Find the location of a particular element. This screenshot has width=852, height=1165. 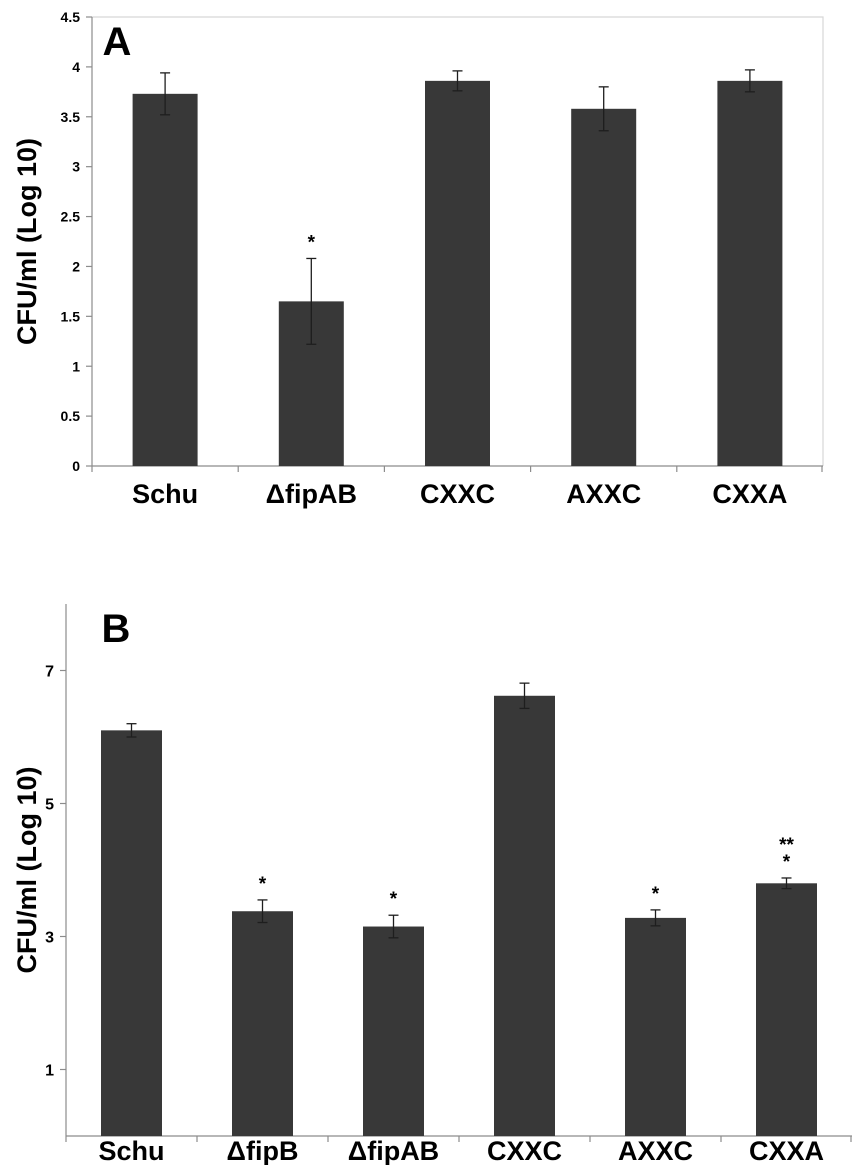

panel-label: B is located at coordinates (116, 629).